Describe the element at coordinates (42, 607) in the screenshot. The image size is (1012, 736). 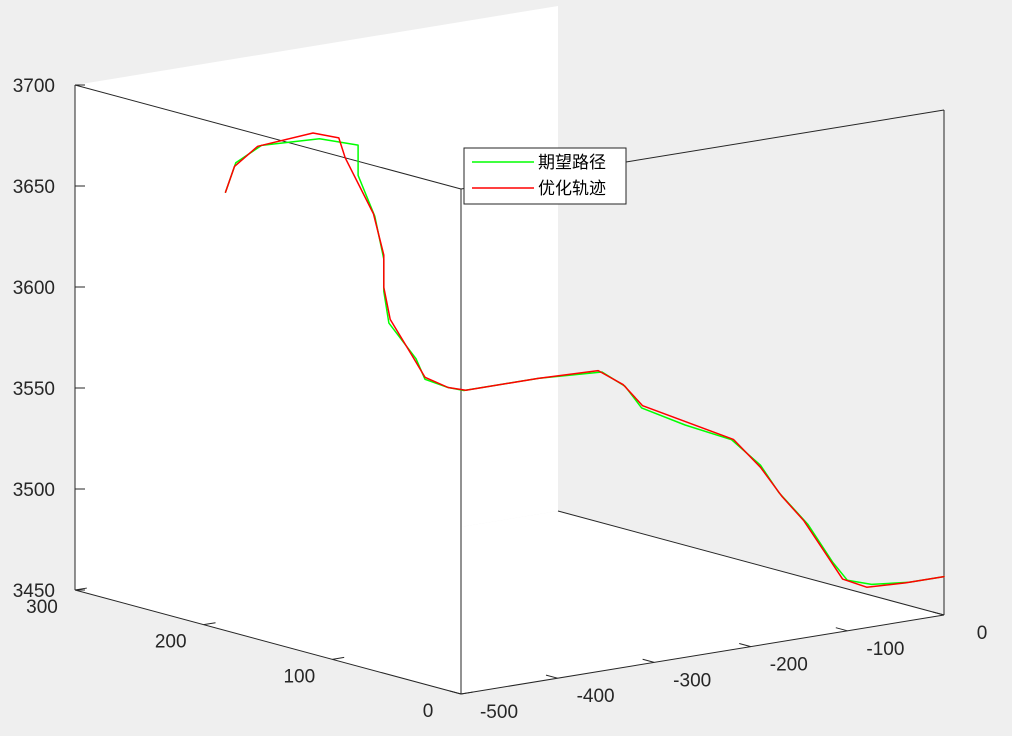
I see `y-tick-label: 300` at that location.